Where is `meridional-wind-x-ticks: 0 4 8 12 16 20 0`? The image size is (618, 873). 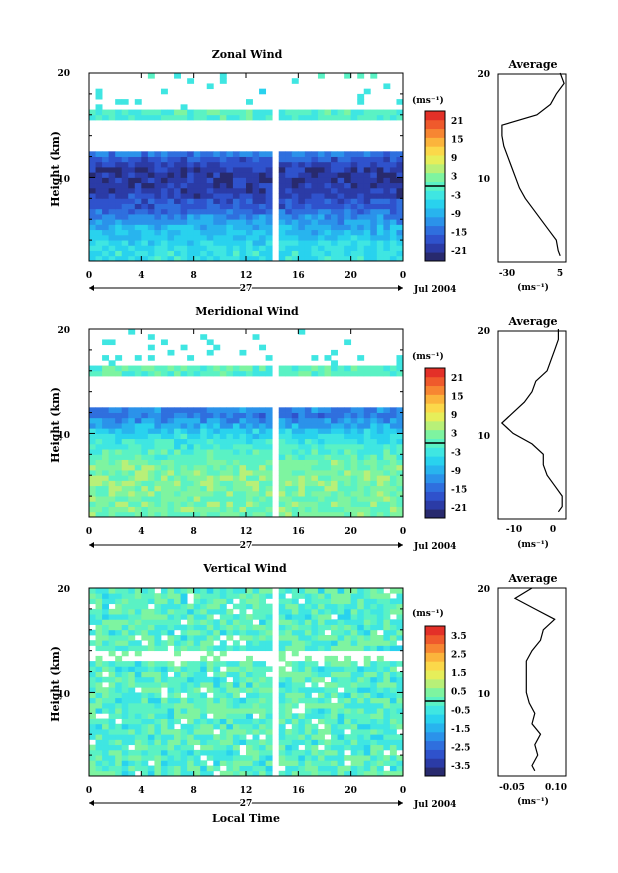
meridional-wind-x-ticks: 0 4 8 12 16 20 0 is located at coordinates (246, 438).